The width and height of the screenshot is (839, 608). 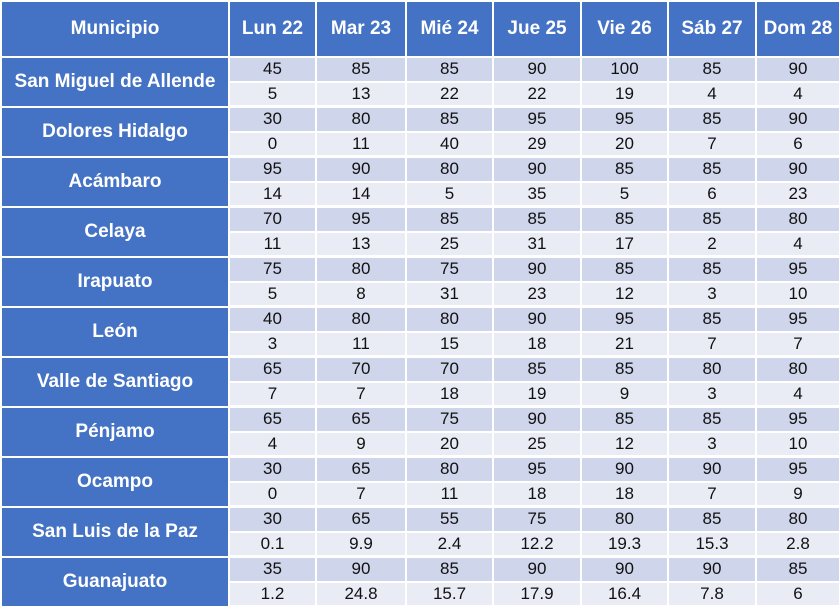 What do you see at coordinates (361, 194) in the screenshot?
I see `table-cell: 14` at bounding box center [361, 194].